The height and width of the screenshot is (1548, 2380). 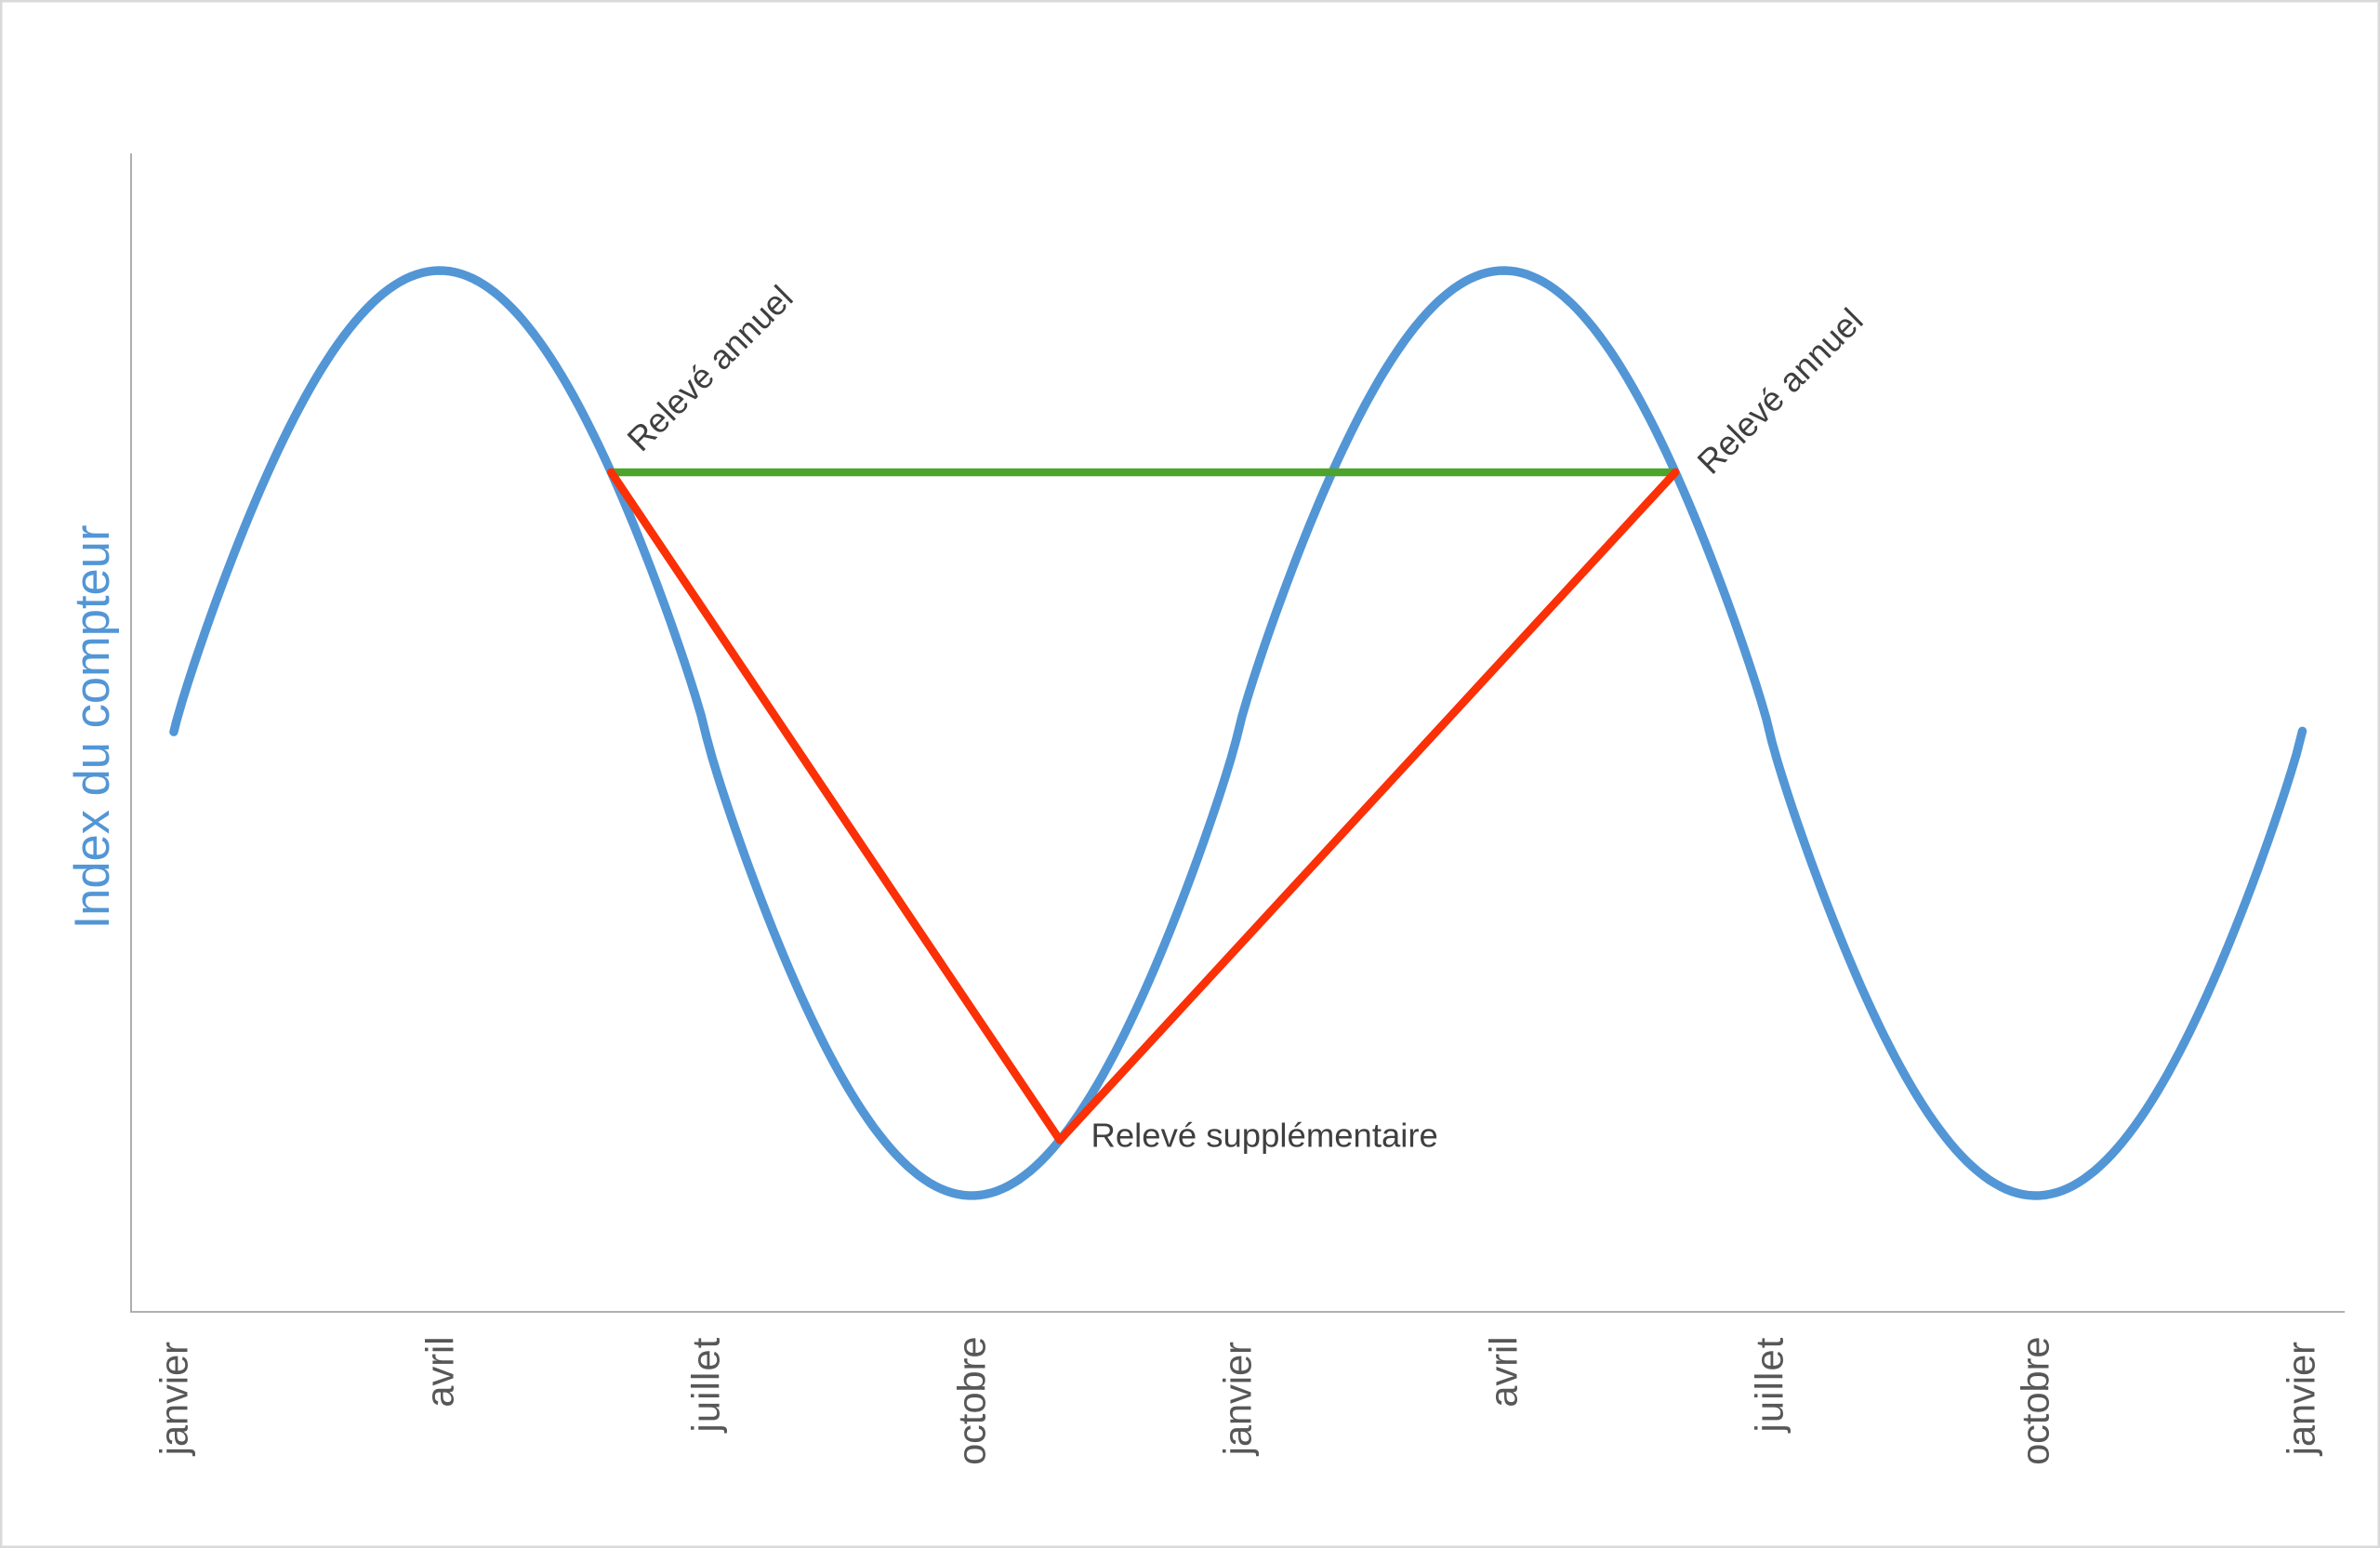 What do you see at coordinates (1264, 1136) in the screenshot?
I see `svg-text: Relevé supplémentaire` at bounding box center [1264, 1136].